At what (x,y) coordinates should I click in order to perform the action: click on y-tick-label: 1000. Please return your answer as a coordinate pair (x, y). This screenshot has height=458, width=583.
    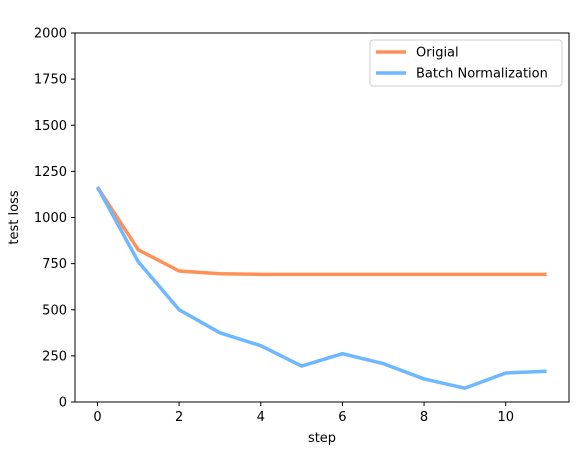
    Looking at the image, I should click on (50, 218).